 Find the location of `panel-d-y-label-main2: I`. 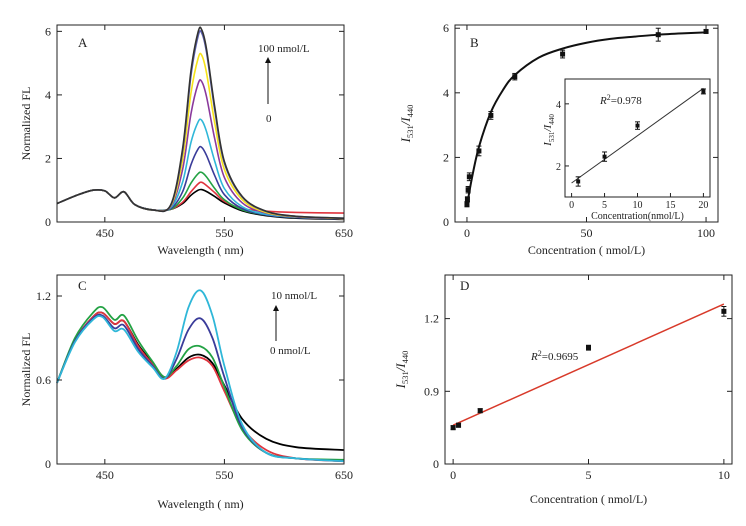

panel-d-y-label-main2: I is located at coordinates (400, 366).